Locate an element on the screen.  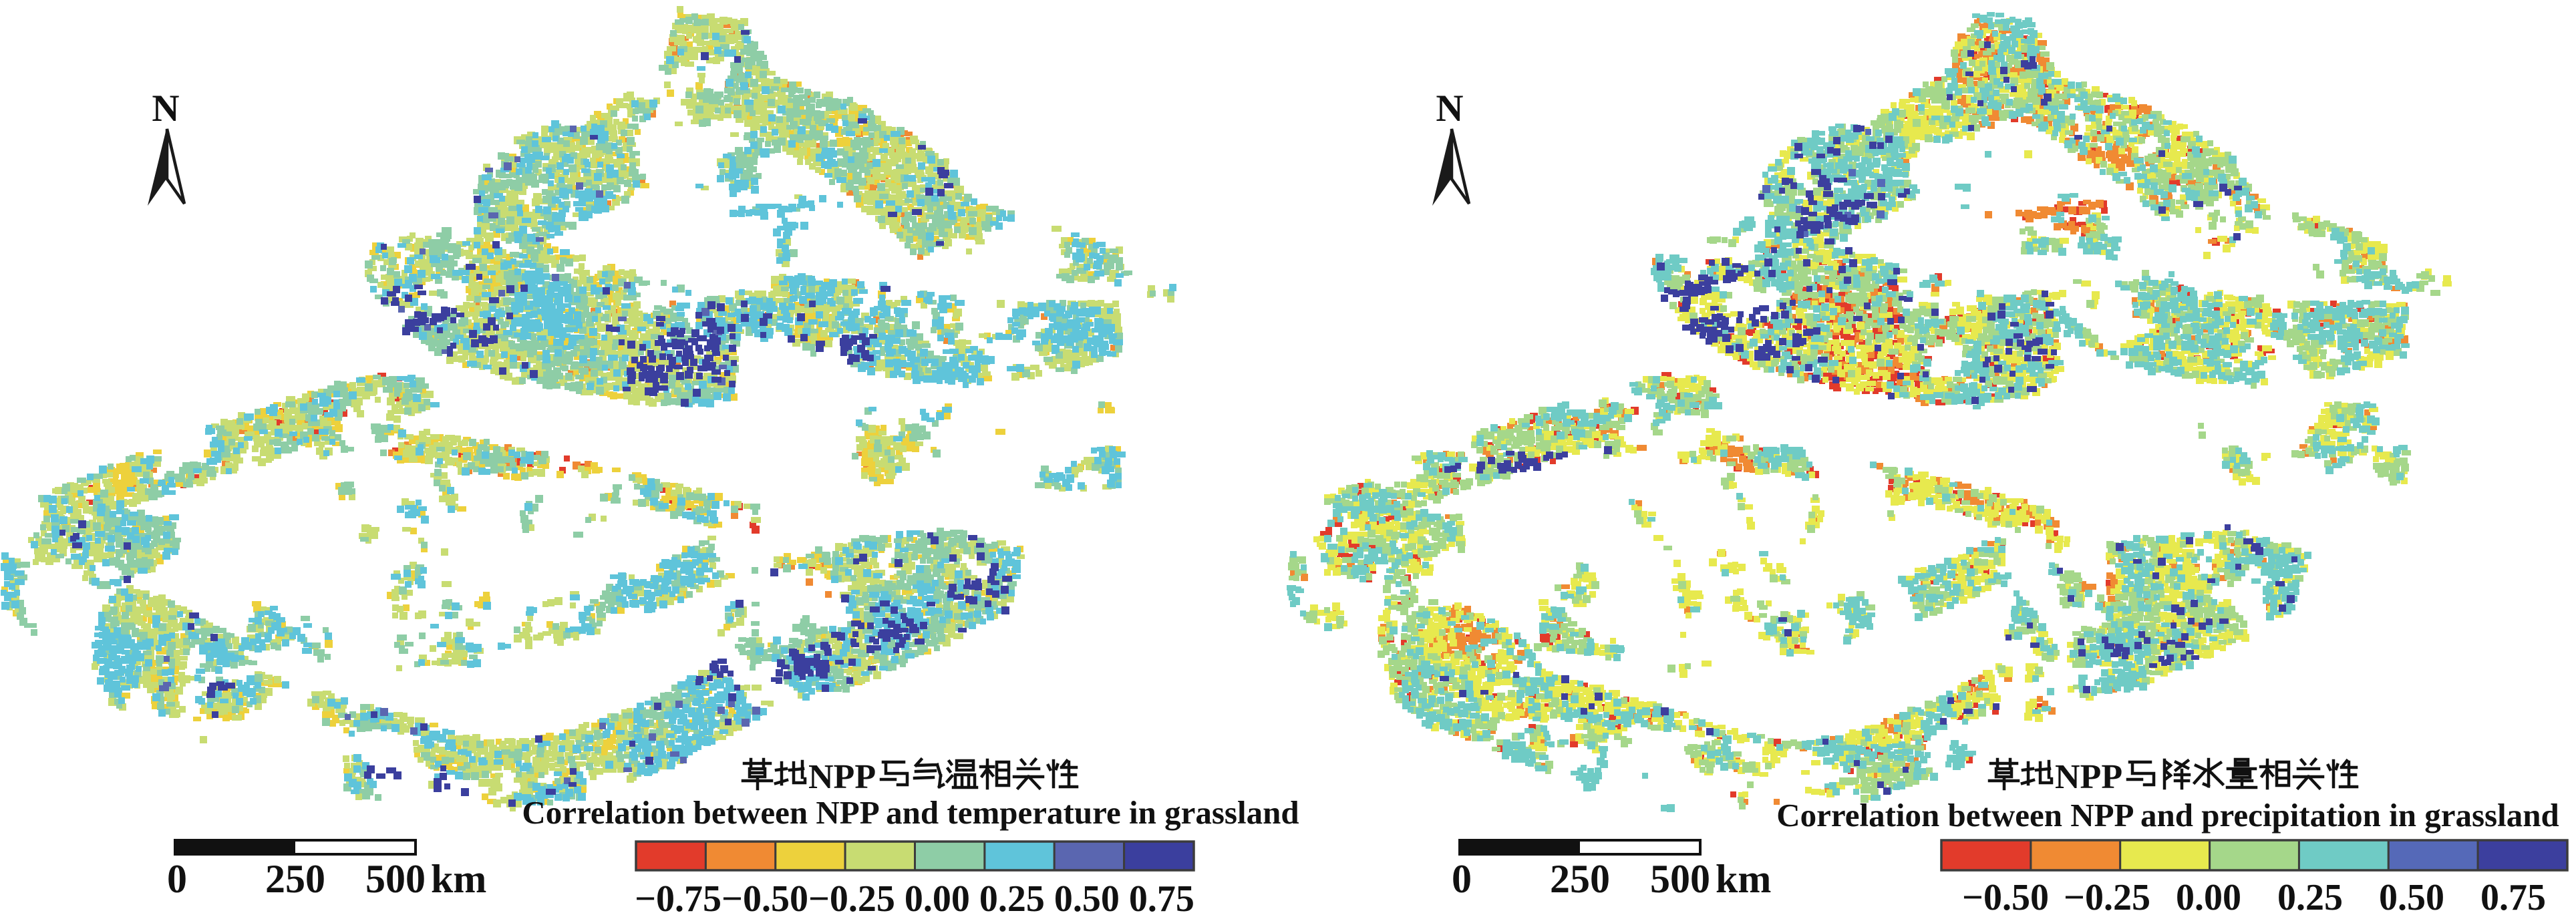
svg-text: 0.75 is located at coordinates (2513, 895).